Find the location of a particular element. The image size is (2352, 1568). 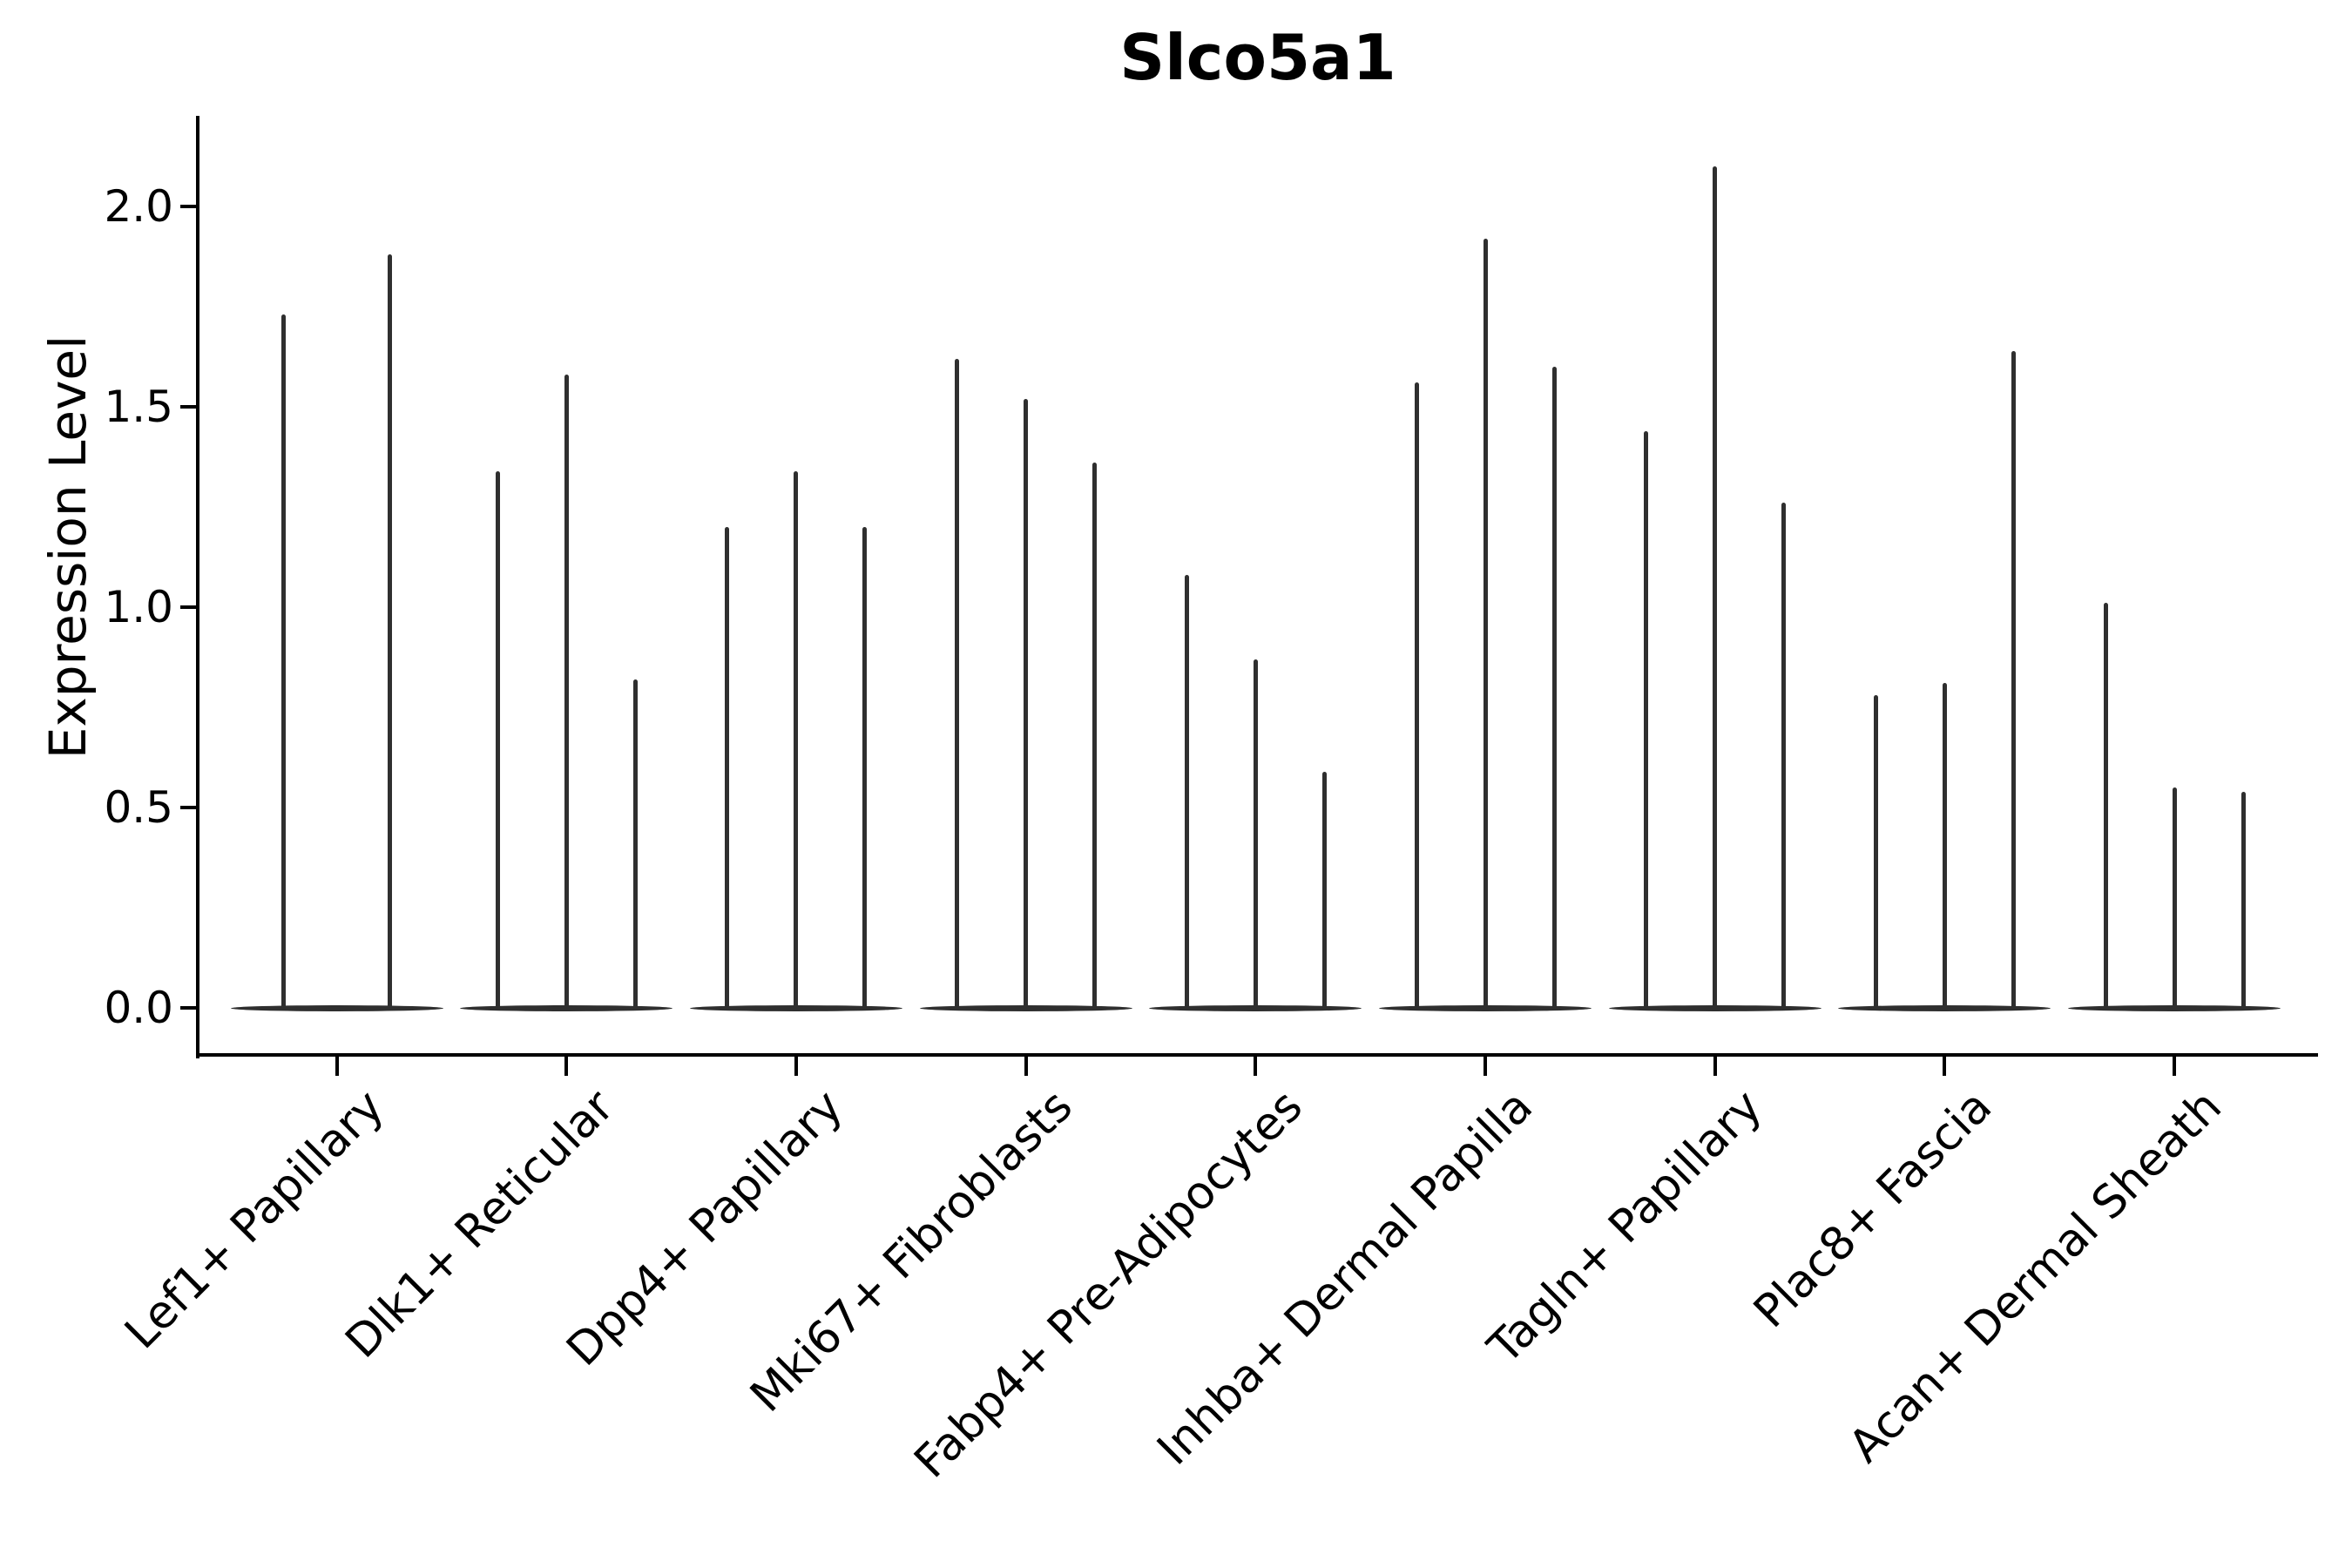

x-category-label: Fabp4+ Pre-Adipocytes is located at coordinates (1108, 1284).